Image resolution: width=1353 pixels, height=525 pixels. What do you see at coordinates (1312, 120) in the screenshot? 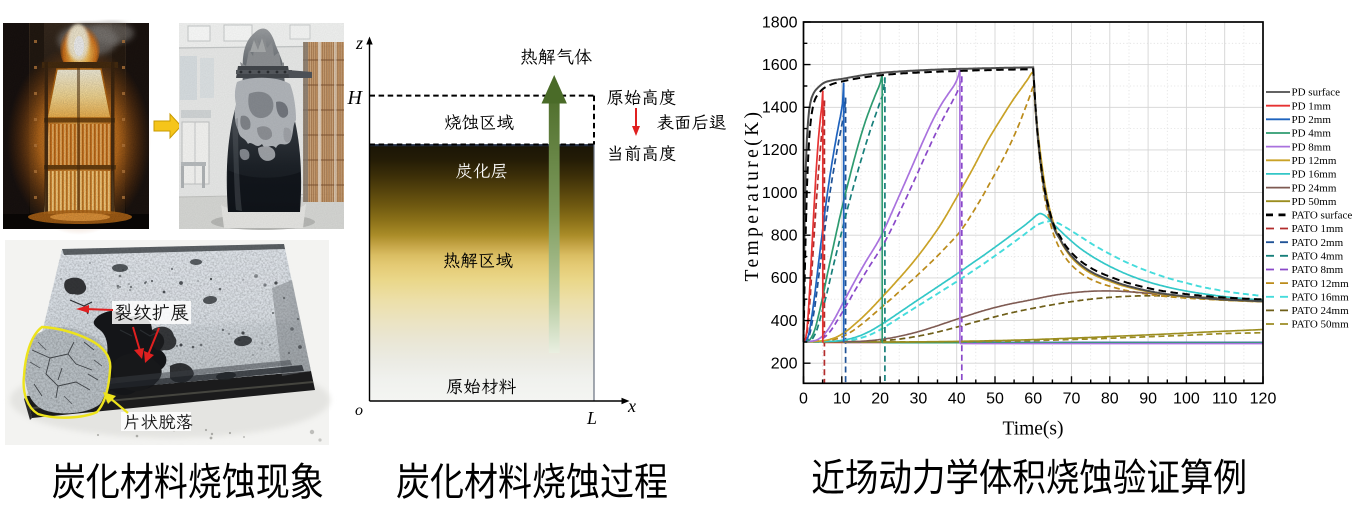
I see `svg-text: PD 2mm` at bounding box center [1312, 120].